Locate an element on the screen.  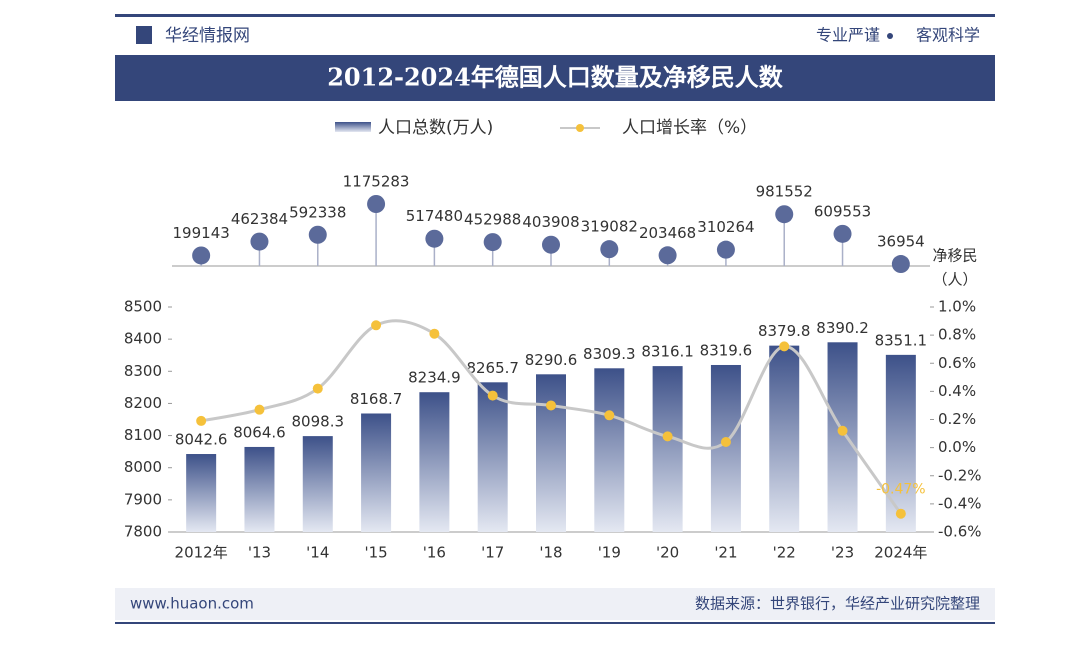
brand: 华经情报网 is located at coordinates (207, 36).